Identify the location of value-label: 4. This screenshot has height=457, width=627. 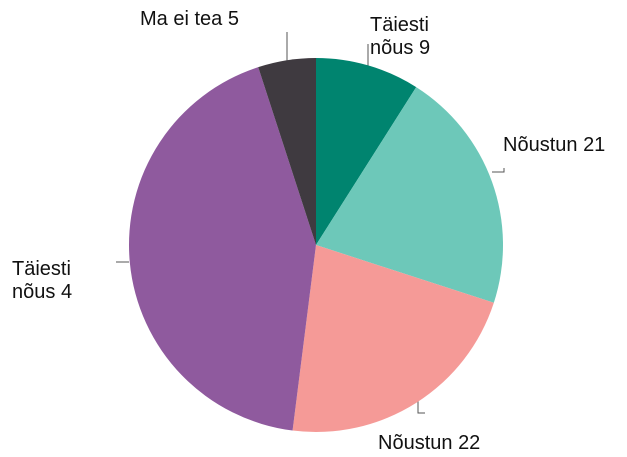
(66, 292).